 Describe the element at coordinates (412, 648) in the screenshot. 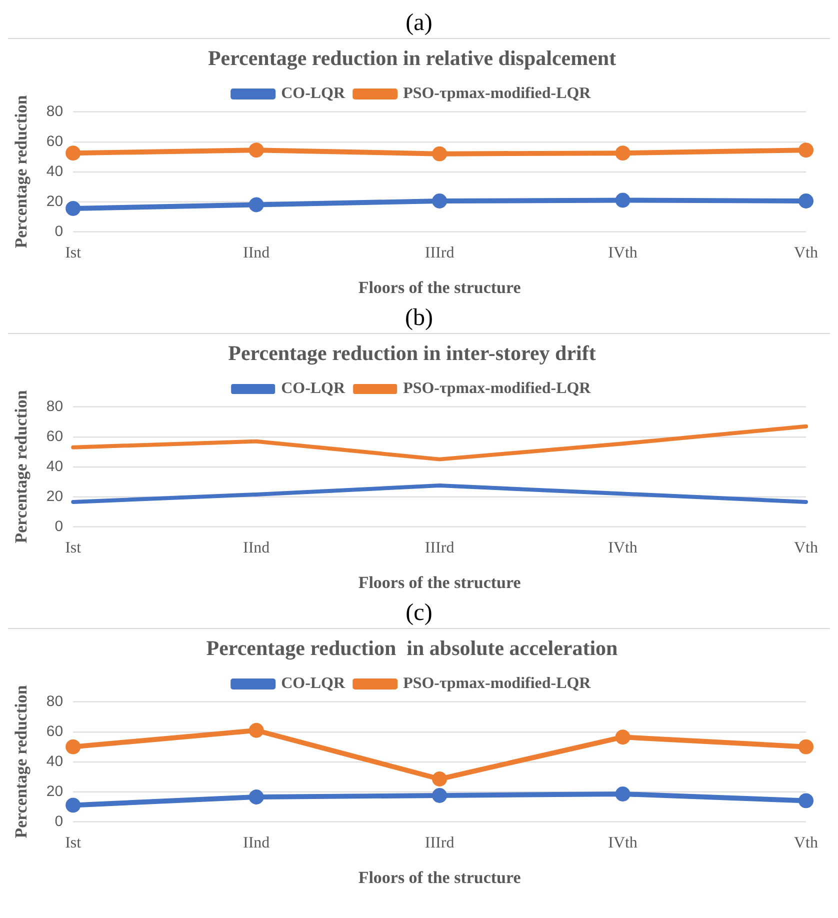

I see `chart-title: Percentage reduction in absolute acceleration` at that location.